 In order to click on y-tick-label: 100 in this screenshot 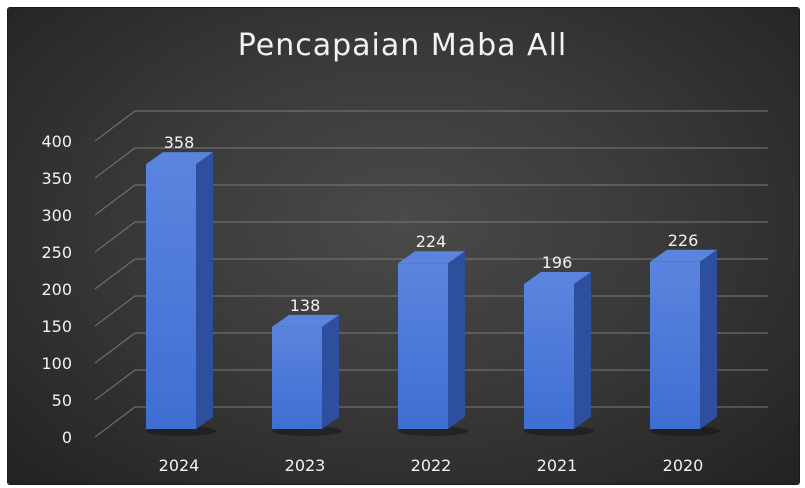, I will do `click(56, 363)`.